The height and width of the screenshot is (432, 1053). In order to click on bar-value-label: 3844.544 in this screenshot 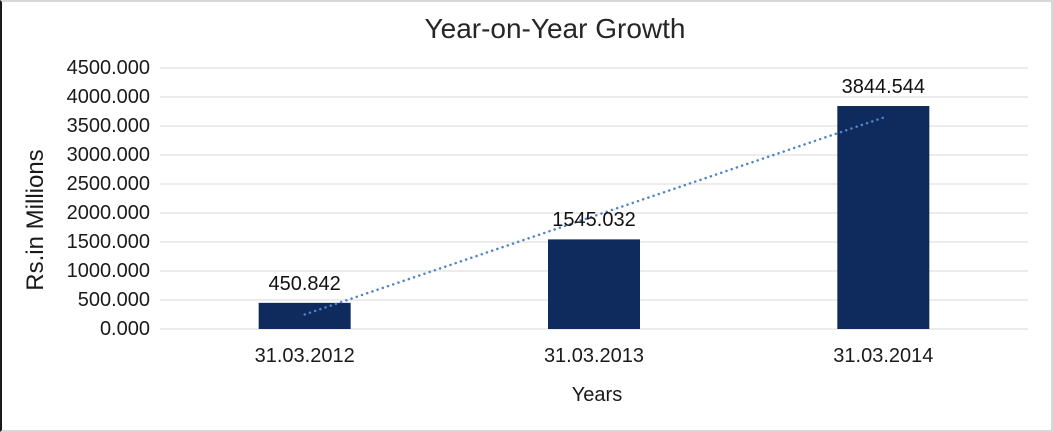, I will do `click(883, 87)`.